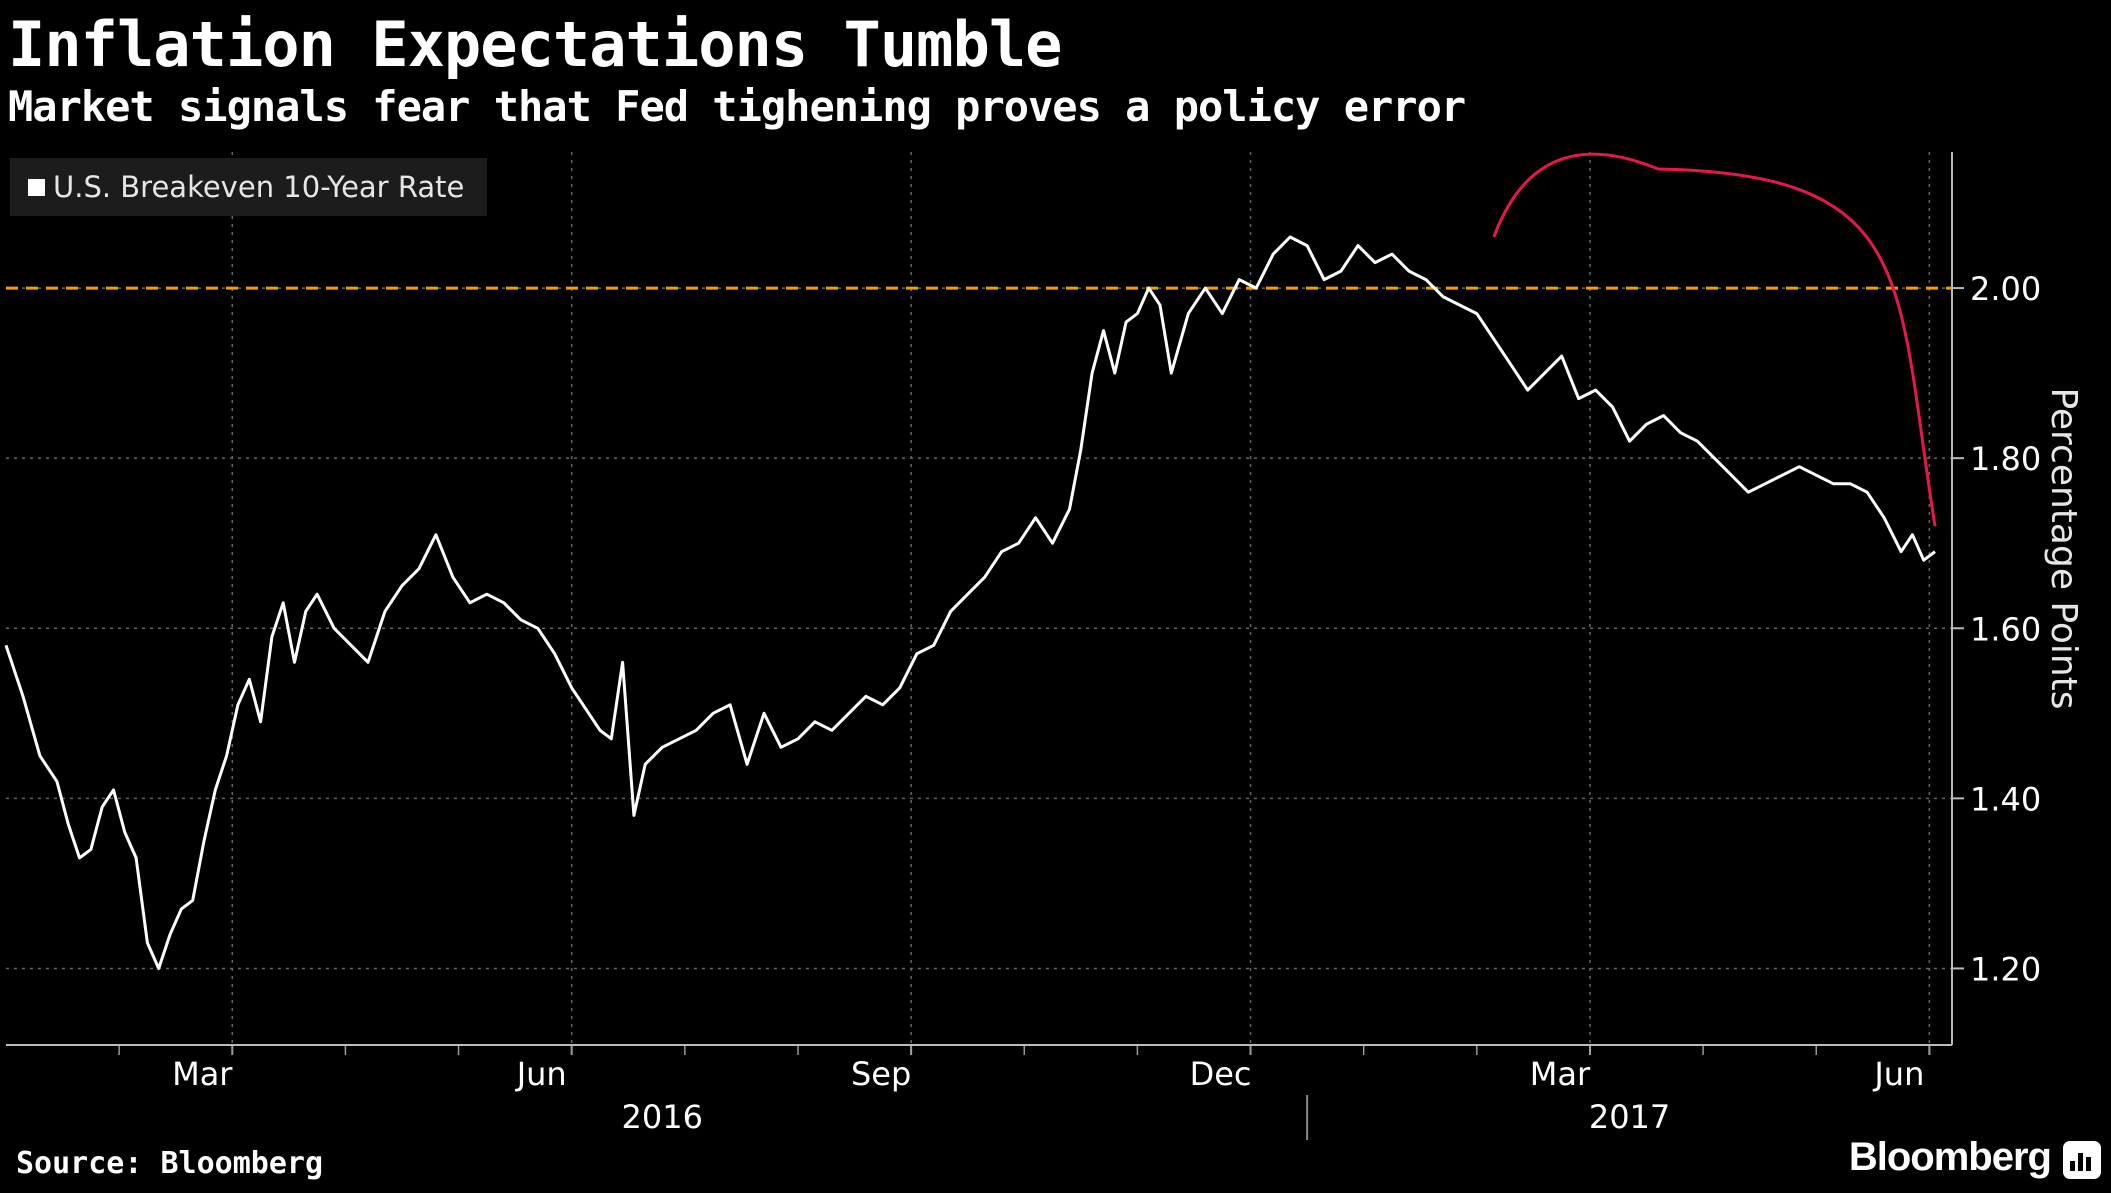 The image size is (2111, 1193). Describe the element at coordinates (259, 187) in the screenshot. I see `legend-label: U.S. Breakeven 10-Year Rate` at that location.